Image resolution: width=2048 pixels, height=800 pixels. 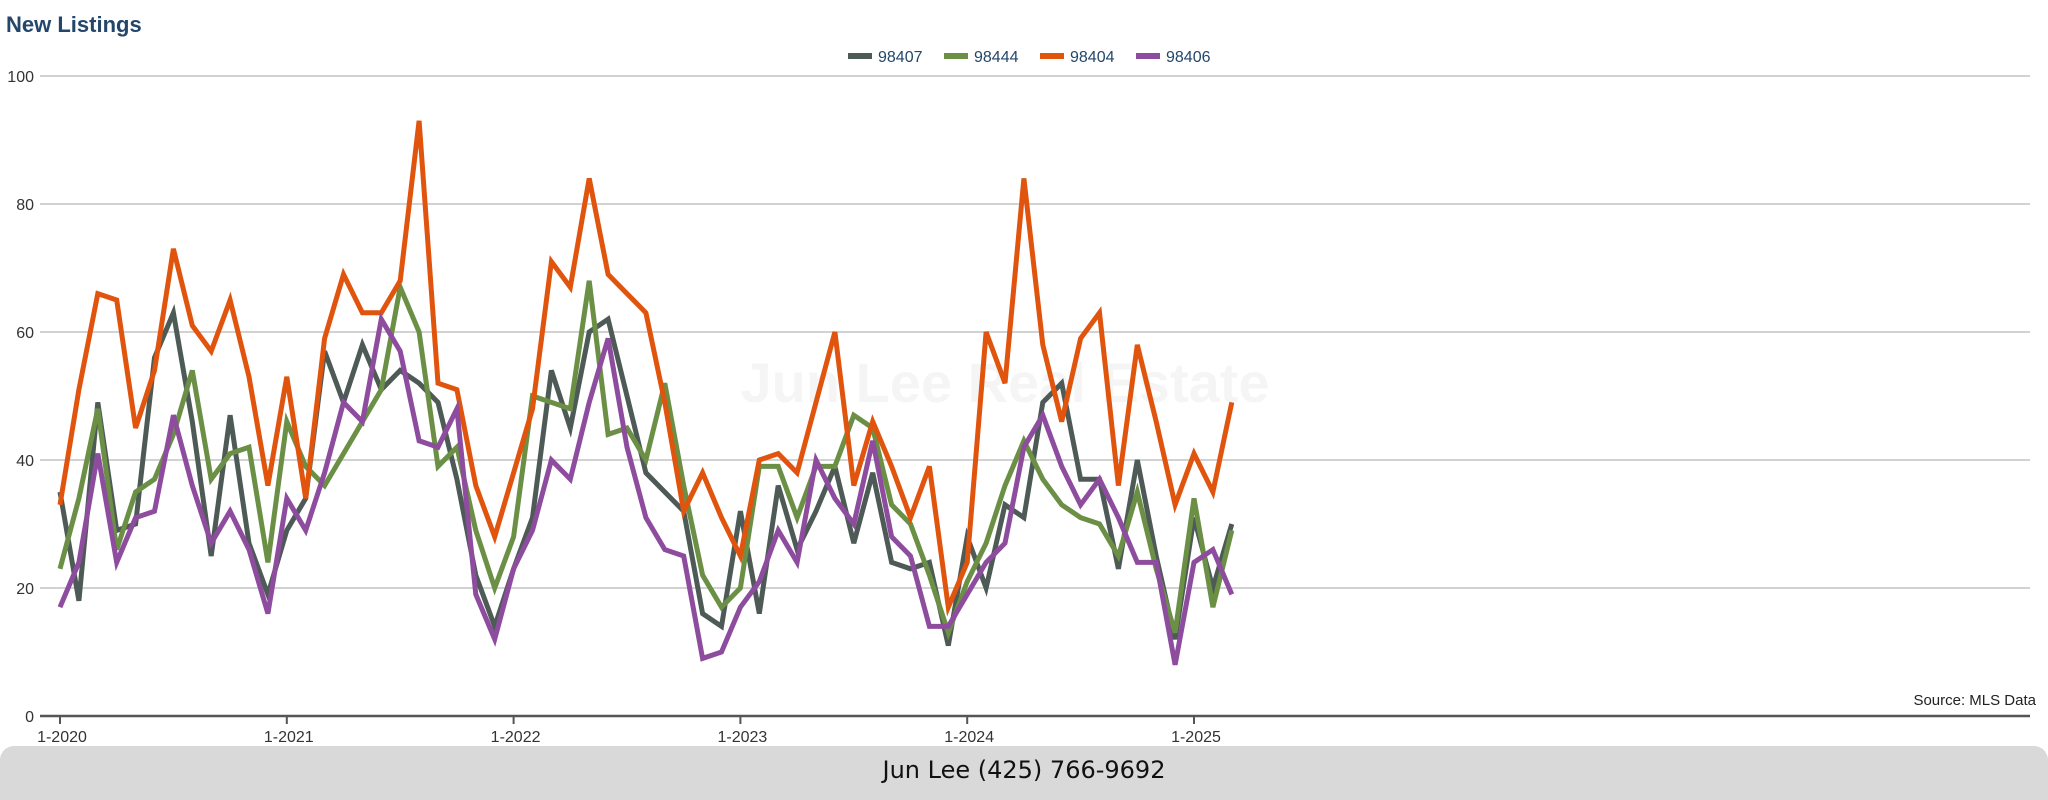 What do you see at coordinates (74, 24) in the screenshot?
I see `chart-title: New Listings` at bounding box center [74, 24].